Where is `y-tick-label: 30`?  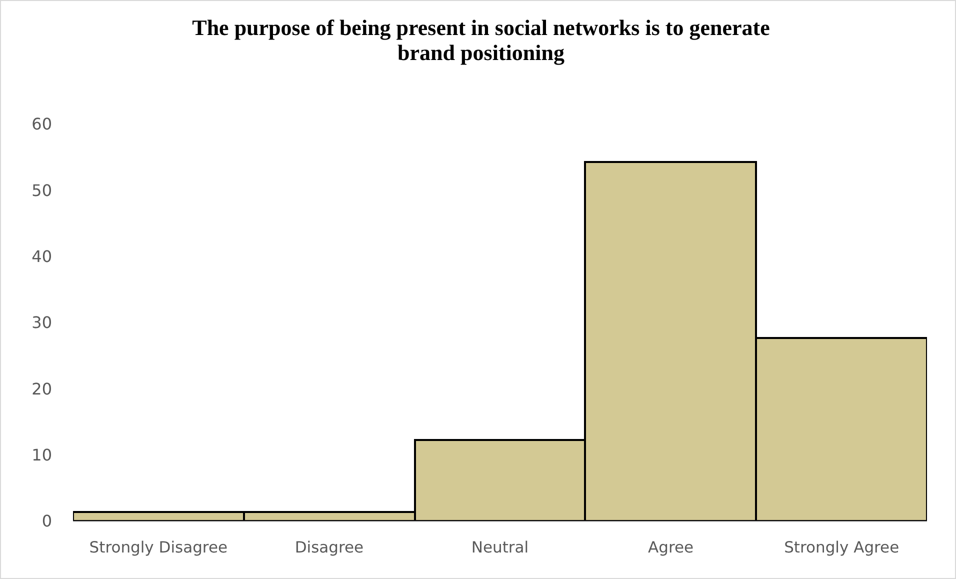 y-tick-label: 30 is located at coordinates (42, 322).